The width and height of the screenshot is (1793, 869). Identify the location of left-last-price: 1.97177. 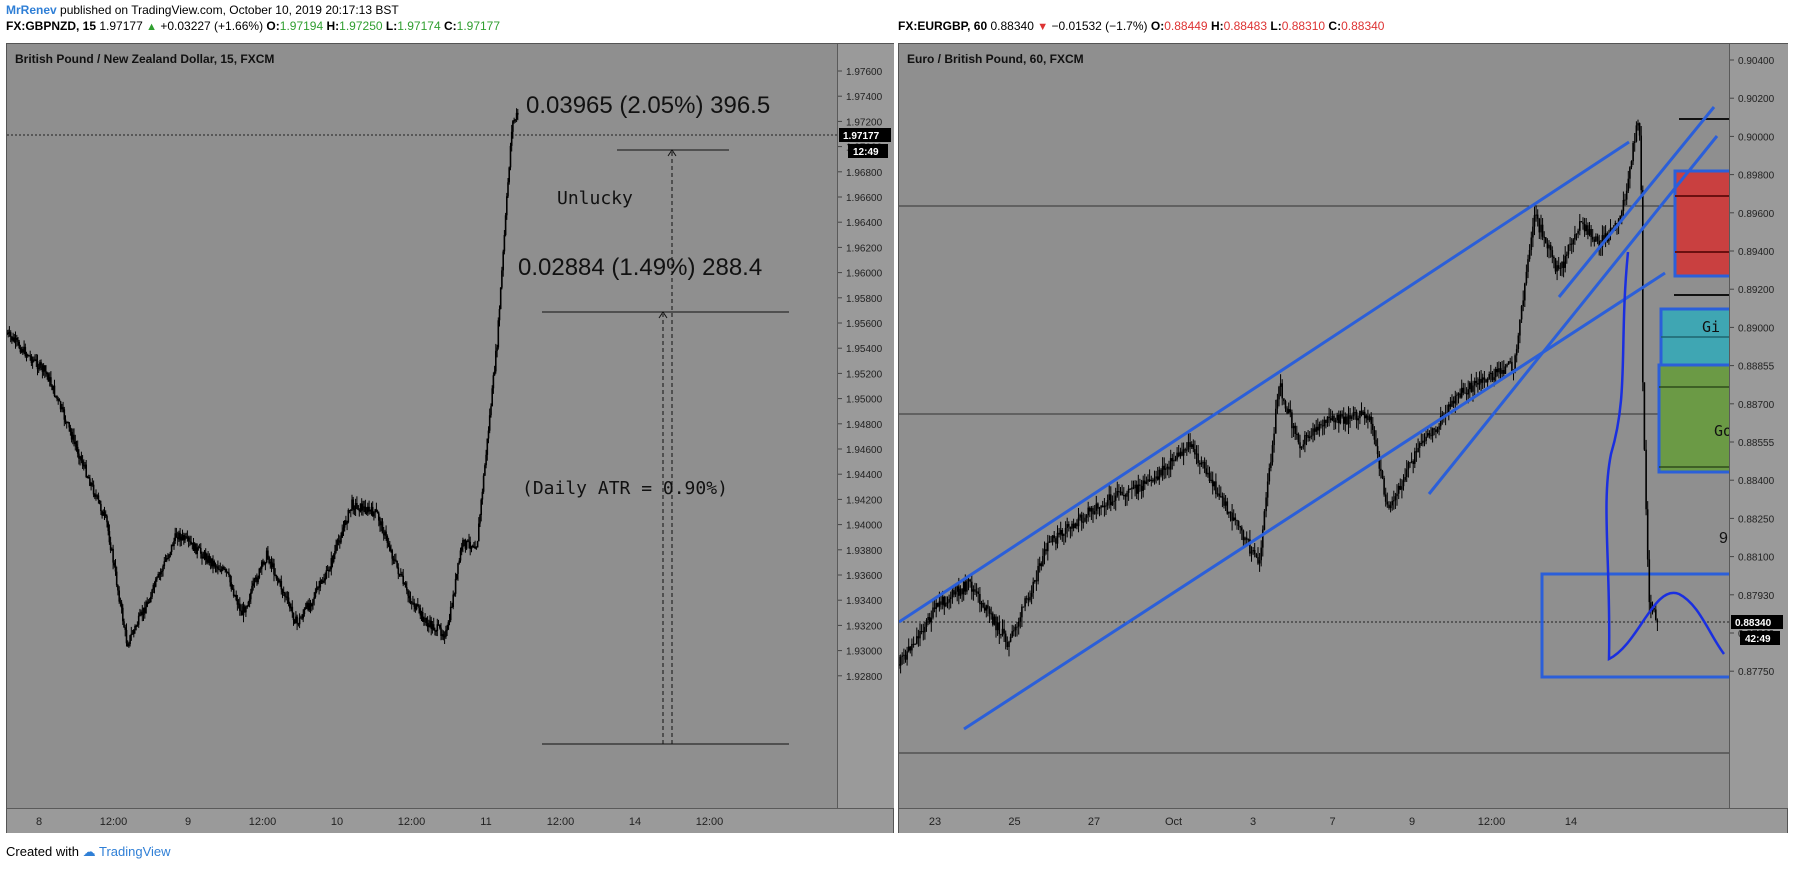
(121, 26).